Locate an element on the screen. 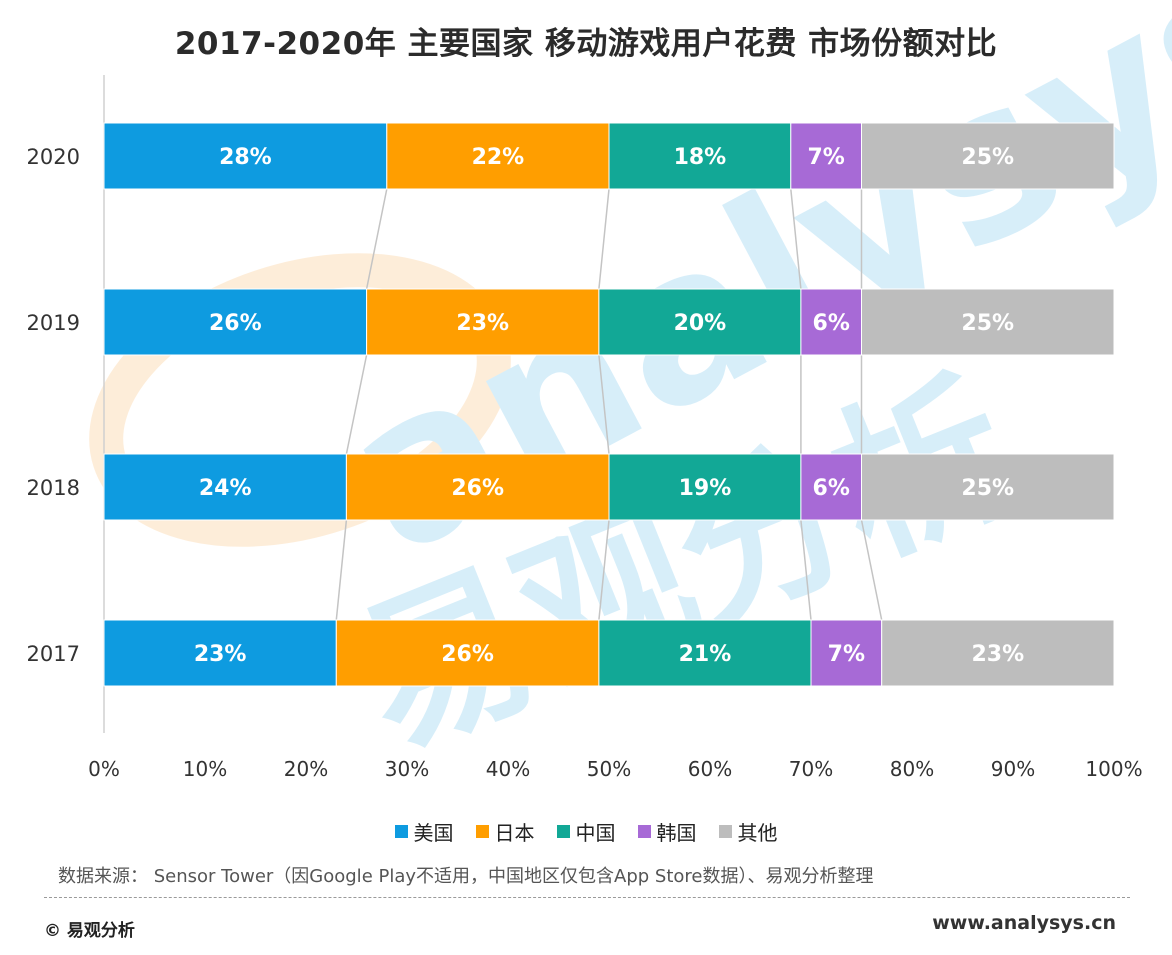 Image resolution: width=1172 pixels, height=955 pixels. data-label: 19% is located at coordinates (705, 488).